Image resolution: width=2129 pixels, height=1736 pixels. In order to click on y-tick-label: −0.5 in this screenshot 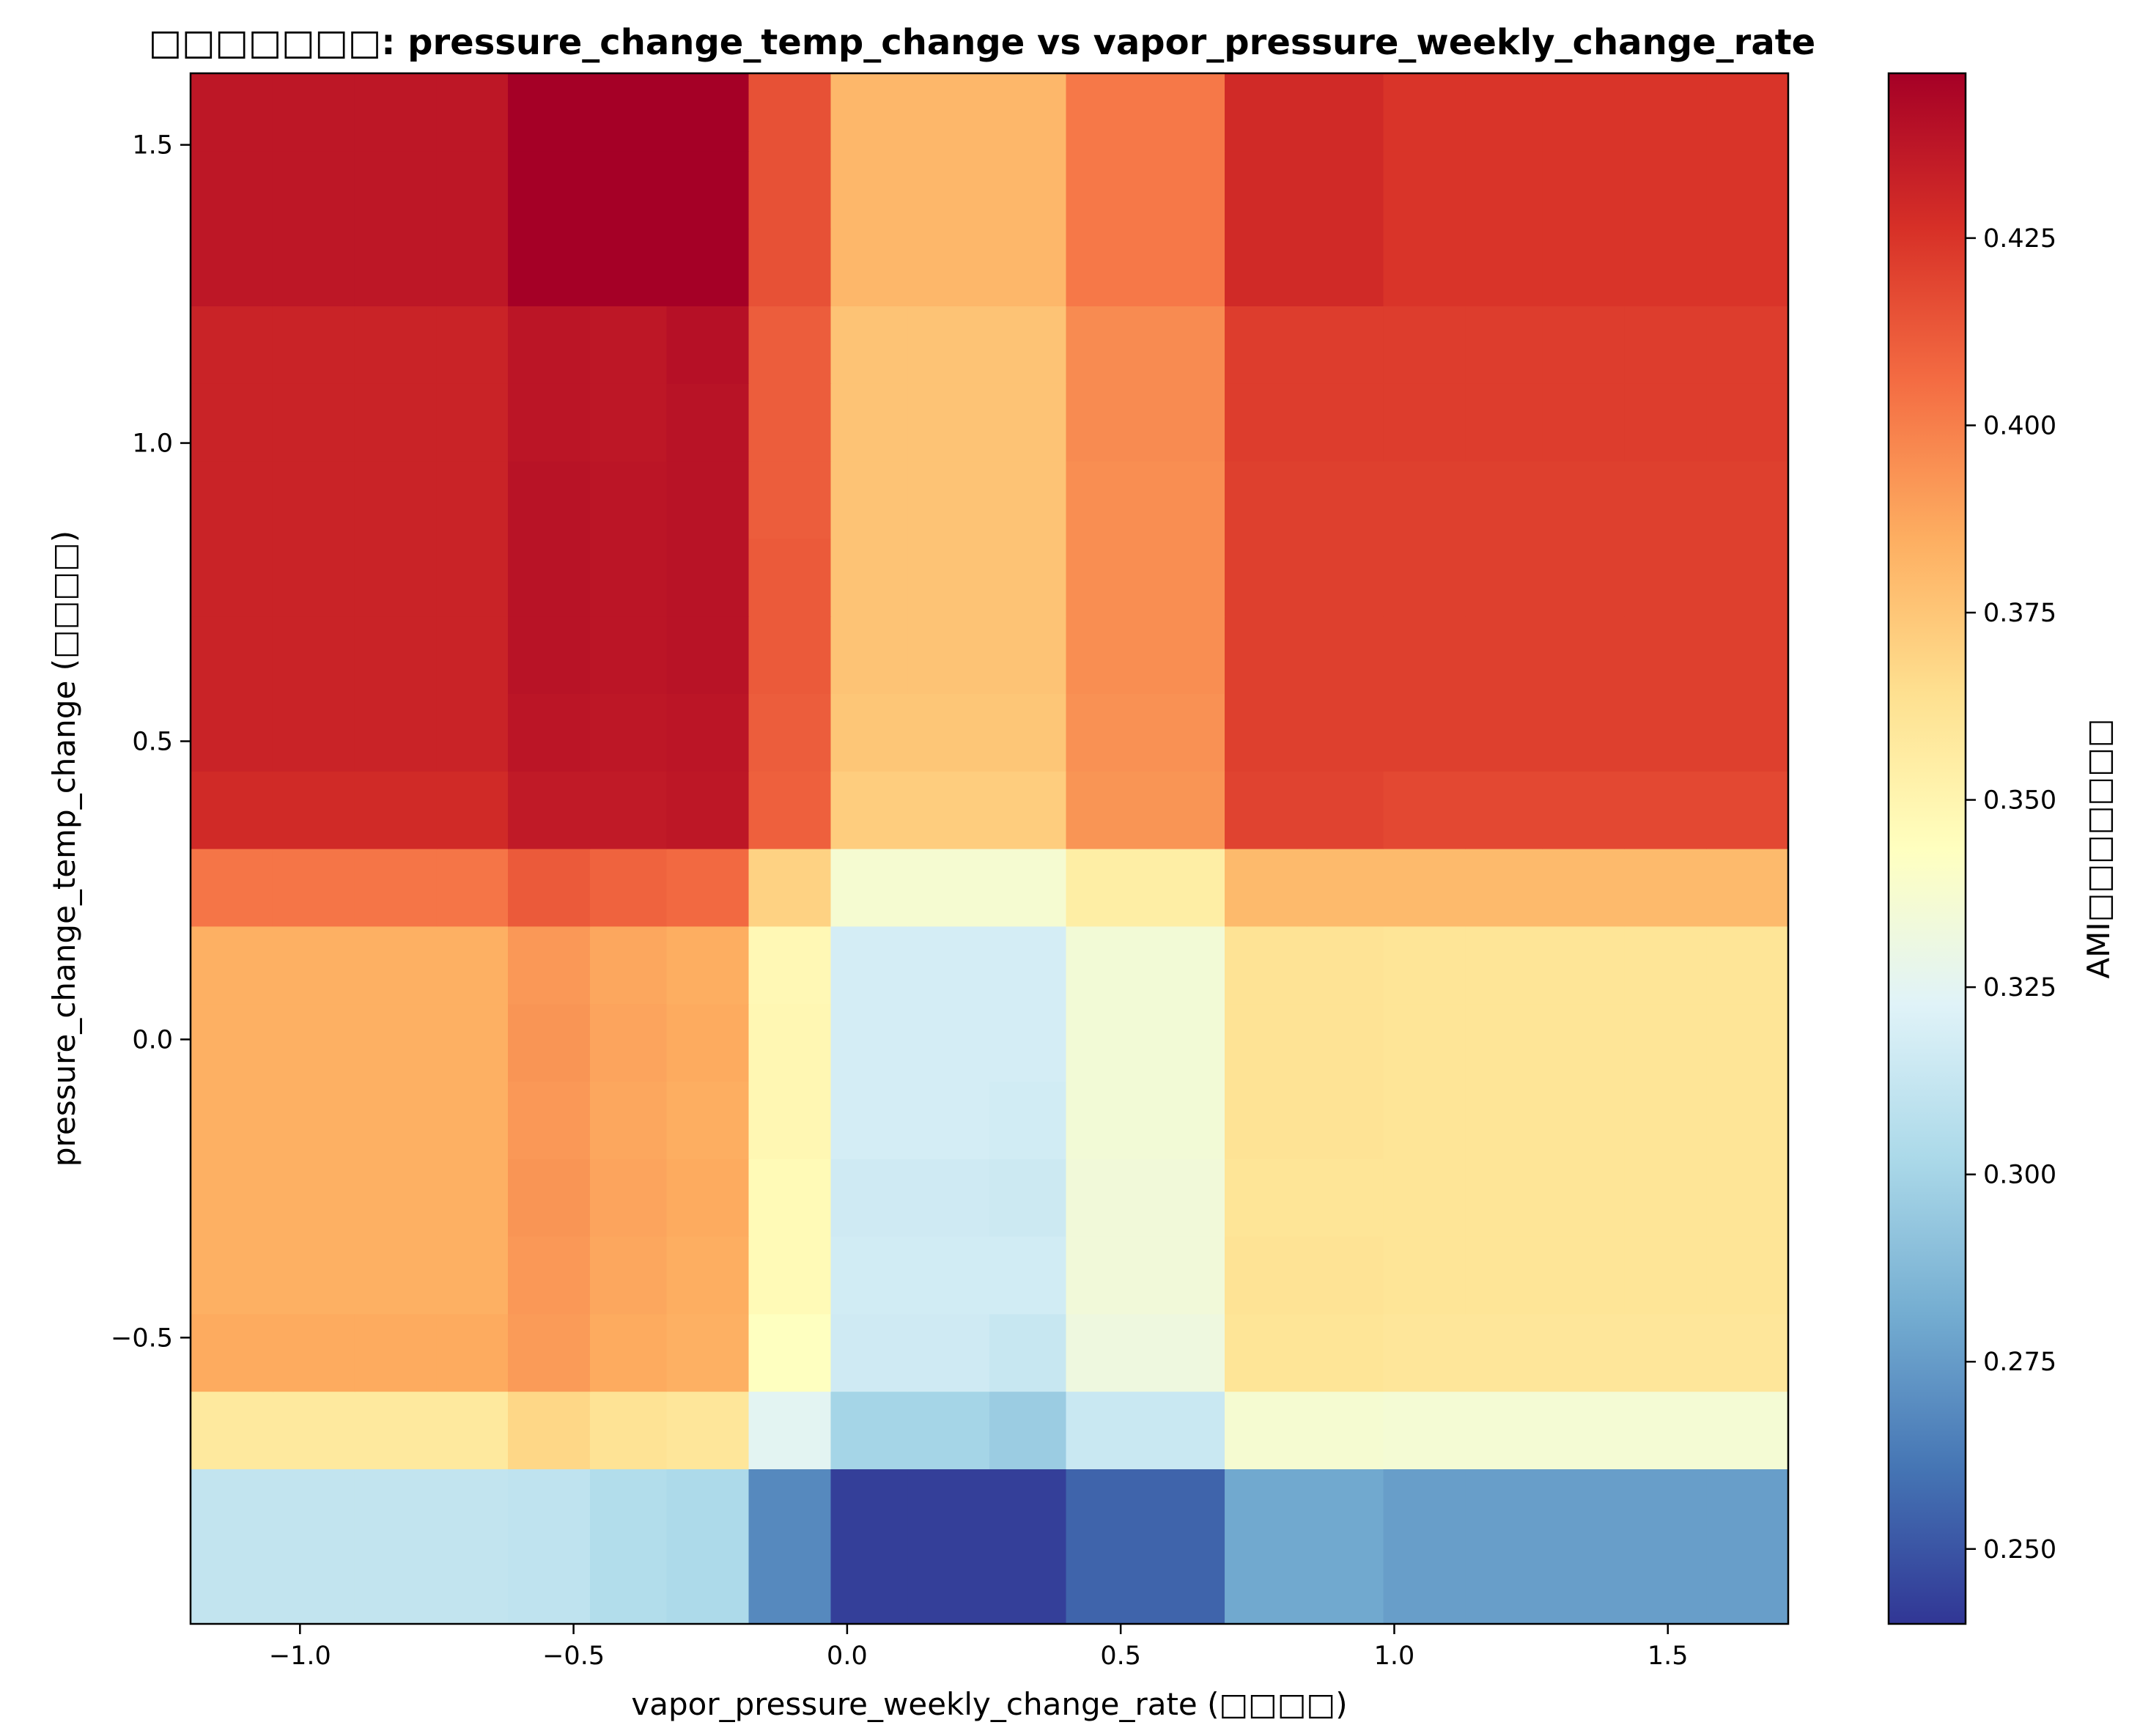, I will do `click(142, 1338)`.